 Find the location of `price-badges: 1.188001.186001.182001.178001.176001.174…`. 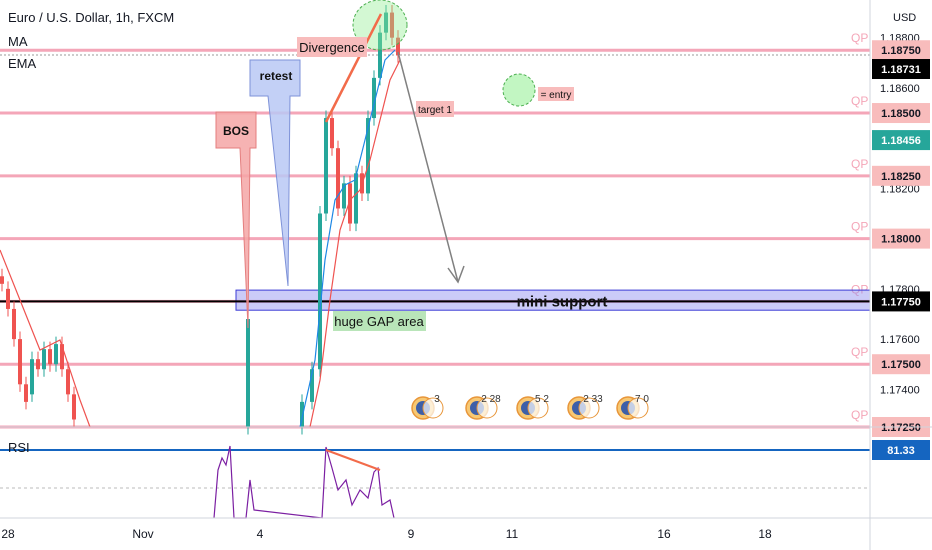

price-badges: 1.188001.186001.182001.178001.176001.174… is located at coordinates (901, 235).